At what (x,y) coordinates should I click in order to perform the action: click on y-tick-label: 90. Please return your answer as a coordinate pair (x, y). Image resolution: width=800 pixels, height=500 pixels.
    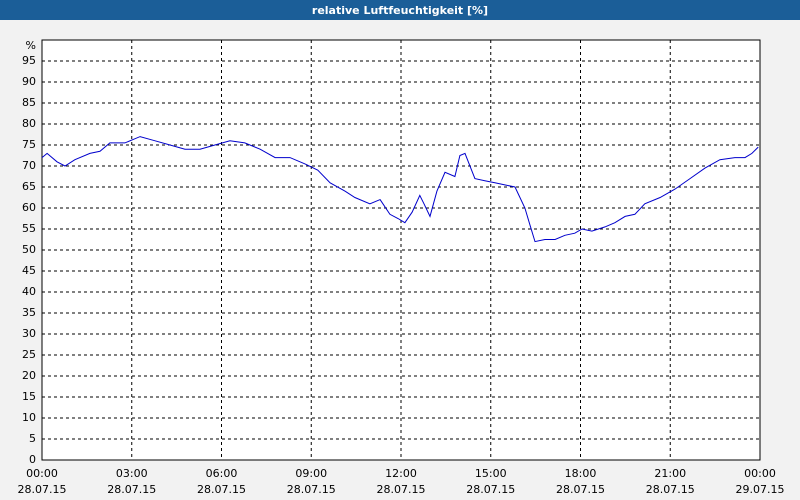
    Looking at the image, I should click on (29, 81).